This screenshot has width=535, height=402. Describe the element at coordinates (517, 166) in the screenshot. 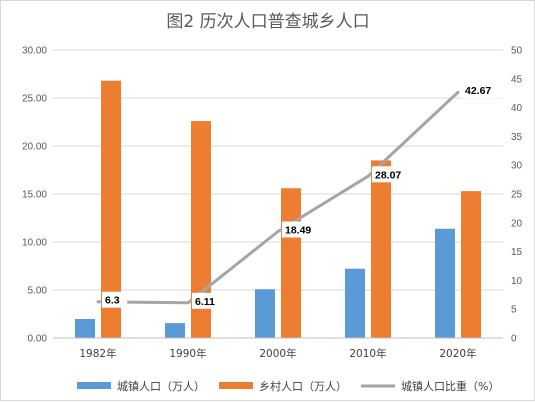

I see `right-tick-label: 30` at that location.